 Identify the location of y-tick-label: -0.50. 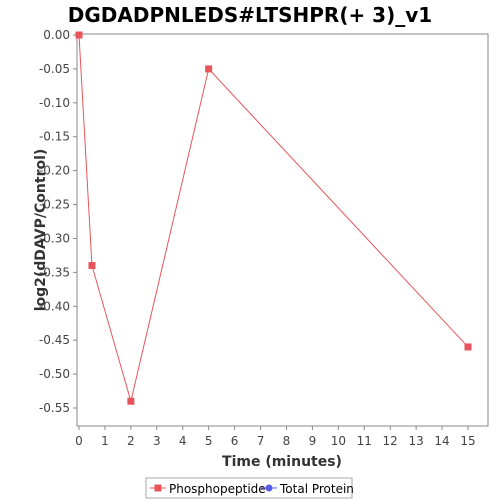
(54, 374).